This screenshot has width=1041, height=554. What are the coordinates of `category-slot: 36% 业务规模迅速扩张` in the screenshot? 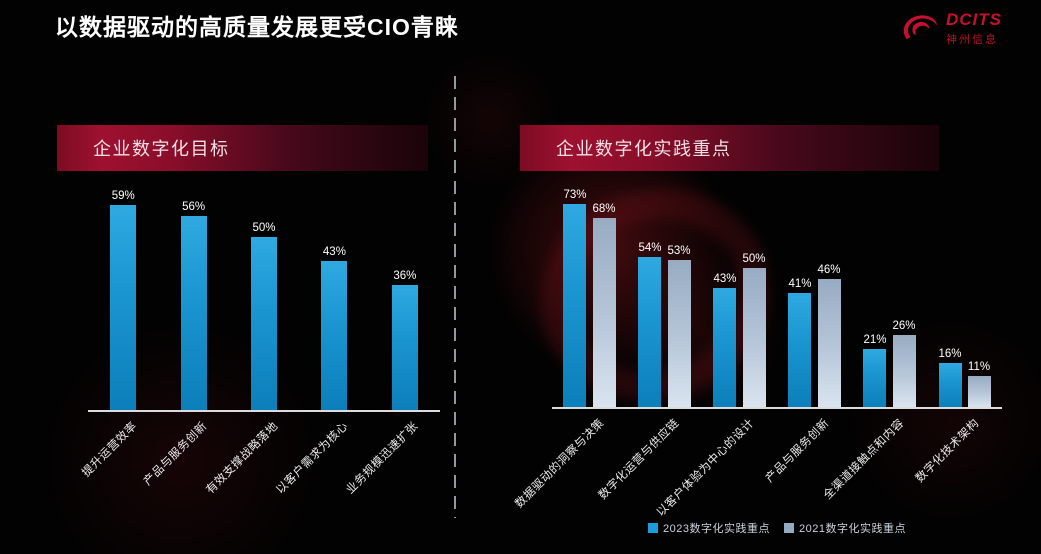 It's located at (392, 342).